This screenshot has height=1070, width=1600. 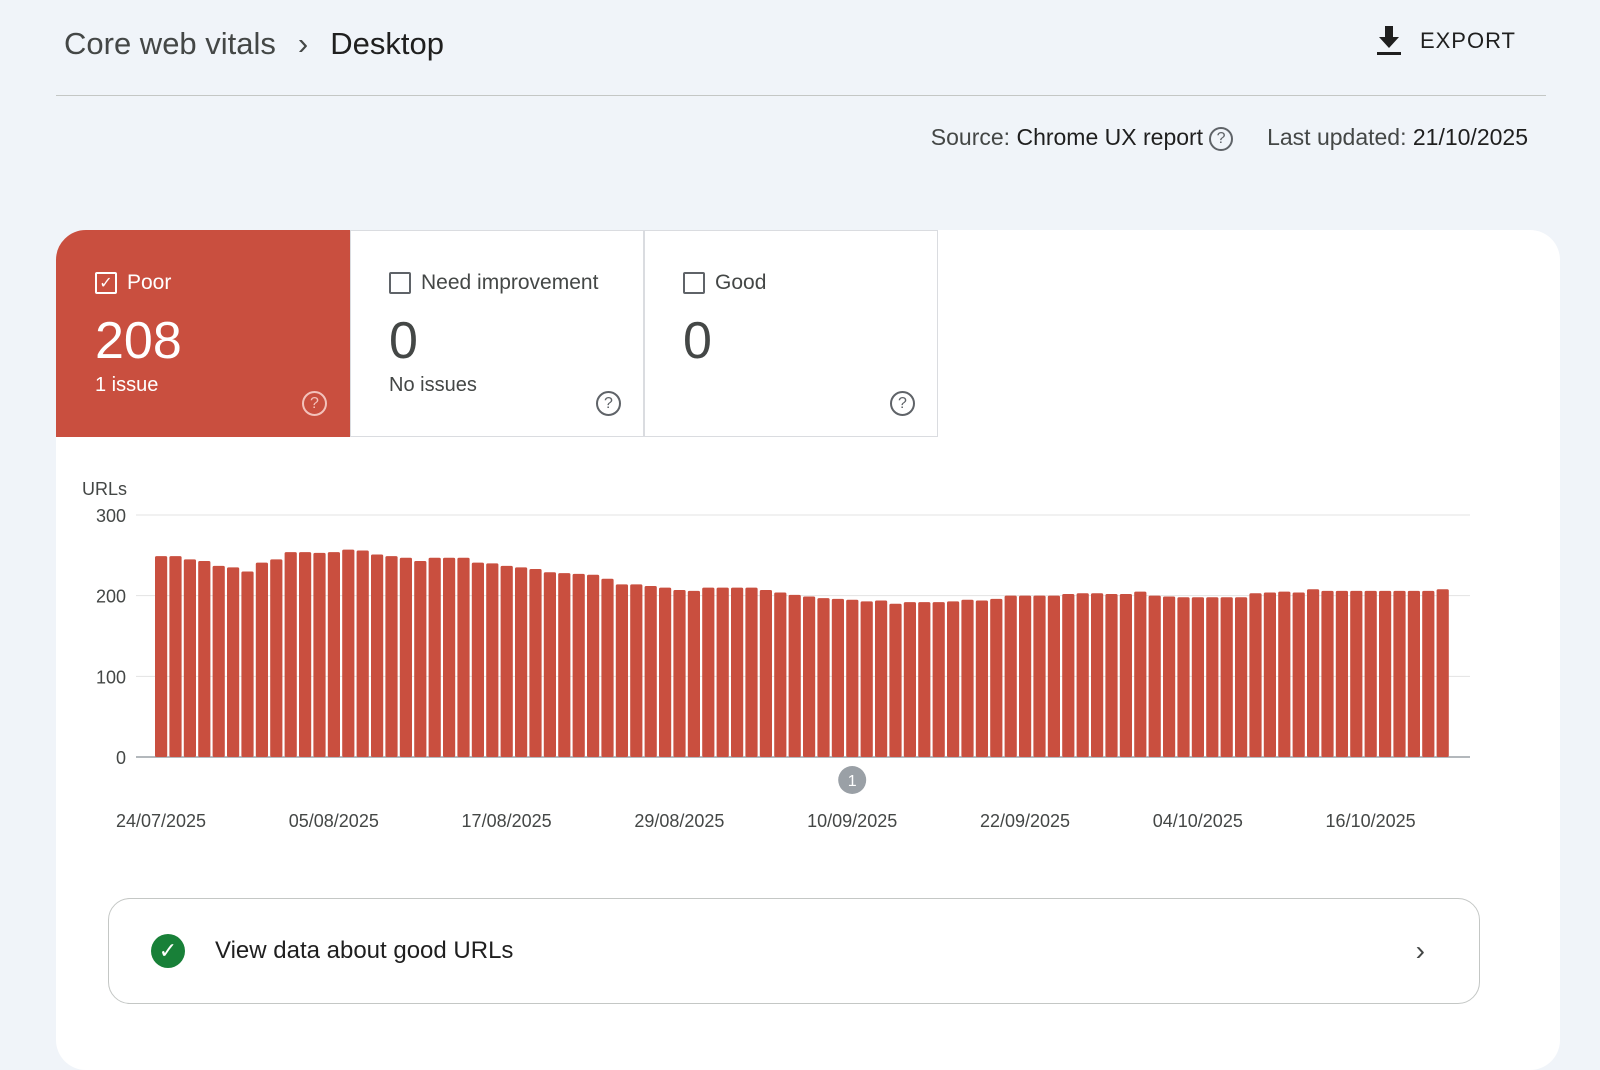 What do you see at coordinates (433, 385) in the screenshot?
I see `tile-sub: No issues` at bounding box center [433, 385].